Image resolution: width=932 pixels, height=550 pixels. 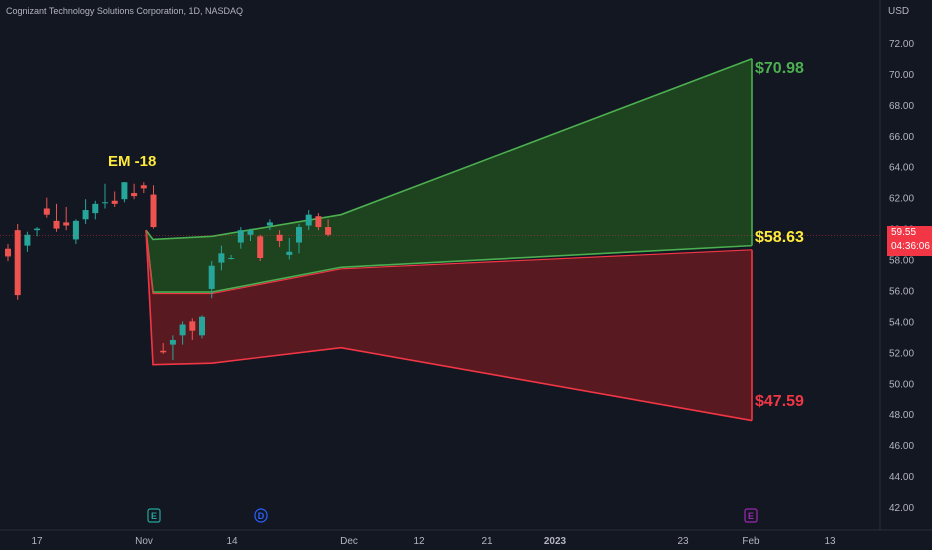 I want to click on x-tick-label: Dec, so click(x=349, y=541).